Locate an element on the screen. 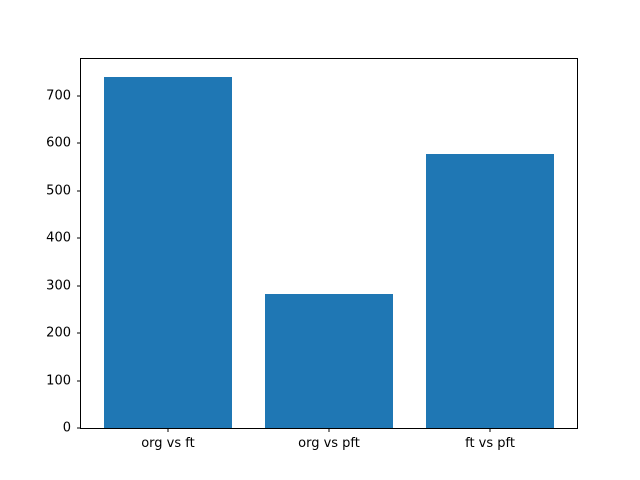  y-tick-label: 100 is located at coordinates (58, 380).